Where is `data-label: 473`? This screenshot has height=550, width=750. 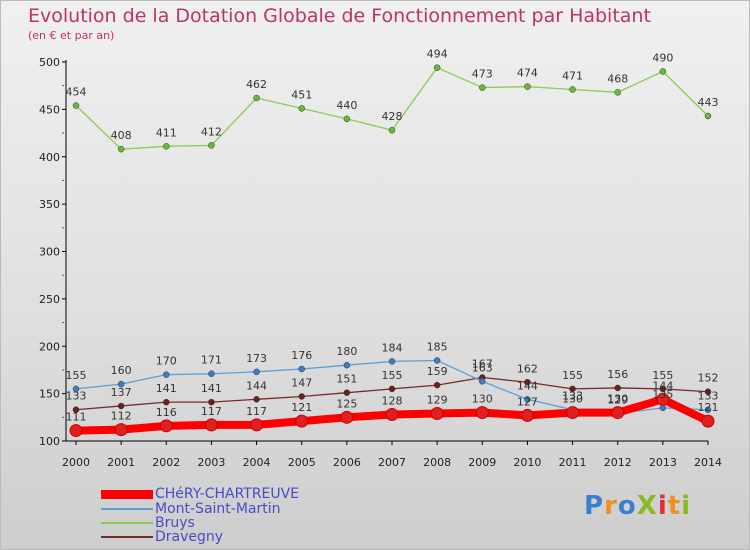
data-label: 473 is located at coordinates (482, 74).